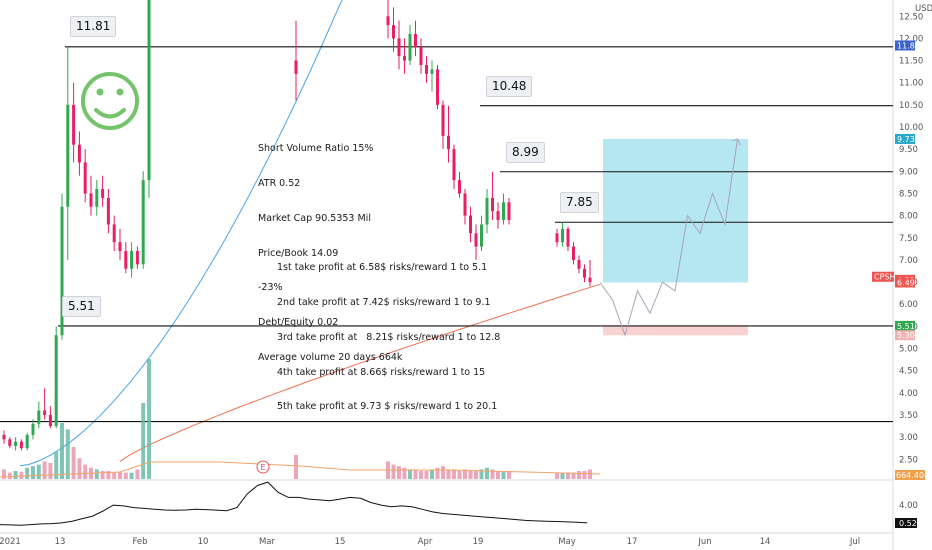  I want to click on price-tag: 11.84, so click(907, 45).